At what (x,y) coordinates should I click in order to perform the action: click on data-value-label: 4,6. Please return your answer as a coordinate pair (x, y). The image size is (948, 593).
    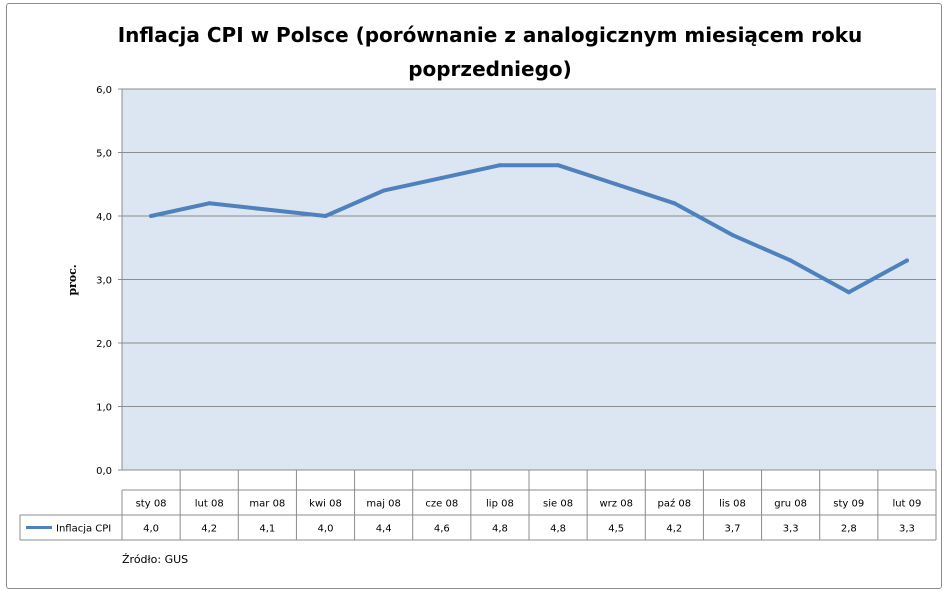
    Looking at the image, I should click on (442, 529).